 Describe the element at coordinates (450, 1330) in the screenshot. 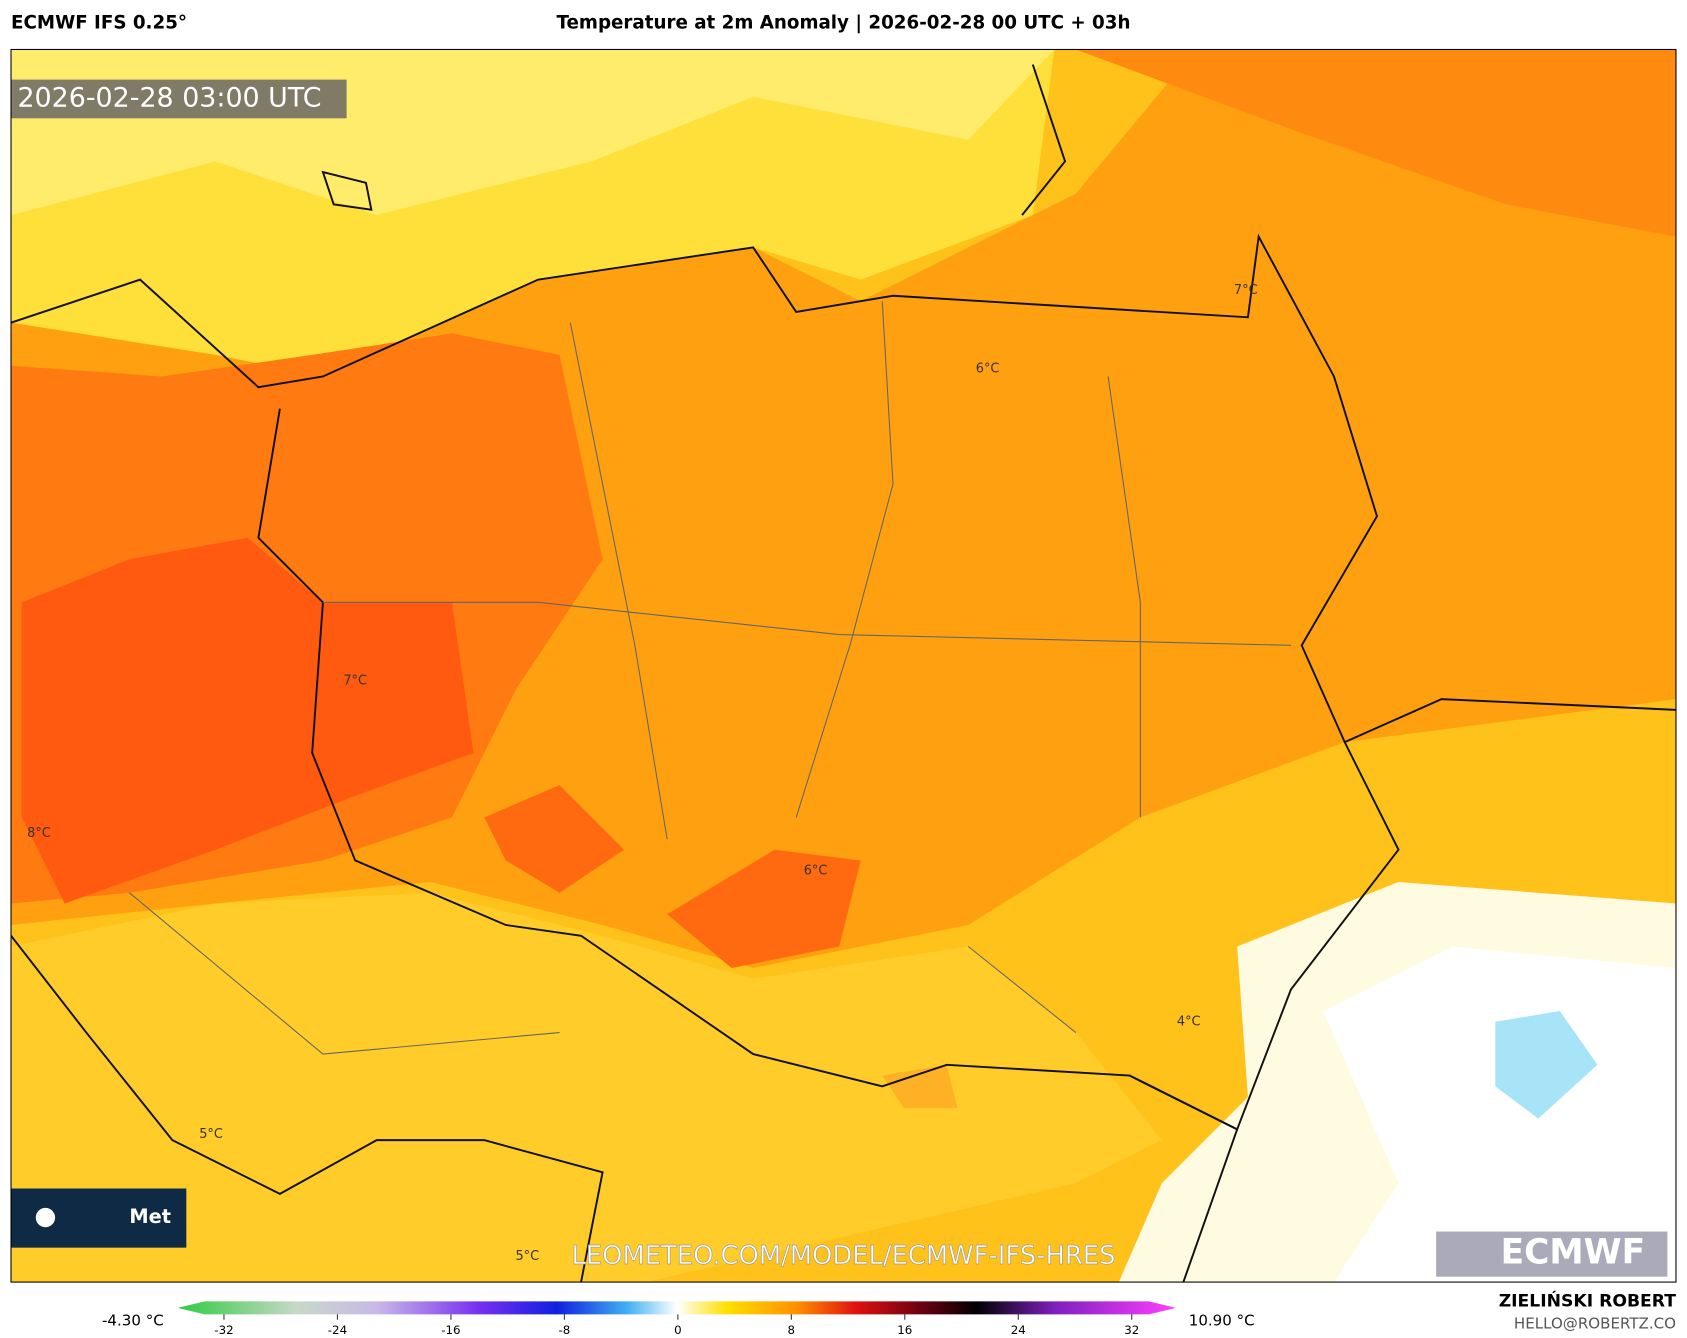

I see `colorbar-tick-label: -16` at that location.